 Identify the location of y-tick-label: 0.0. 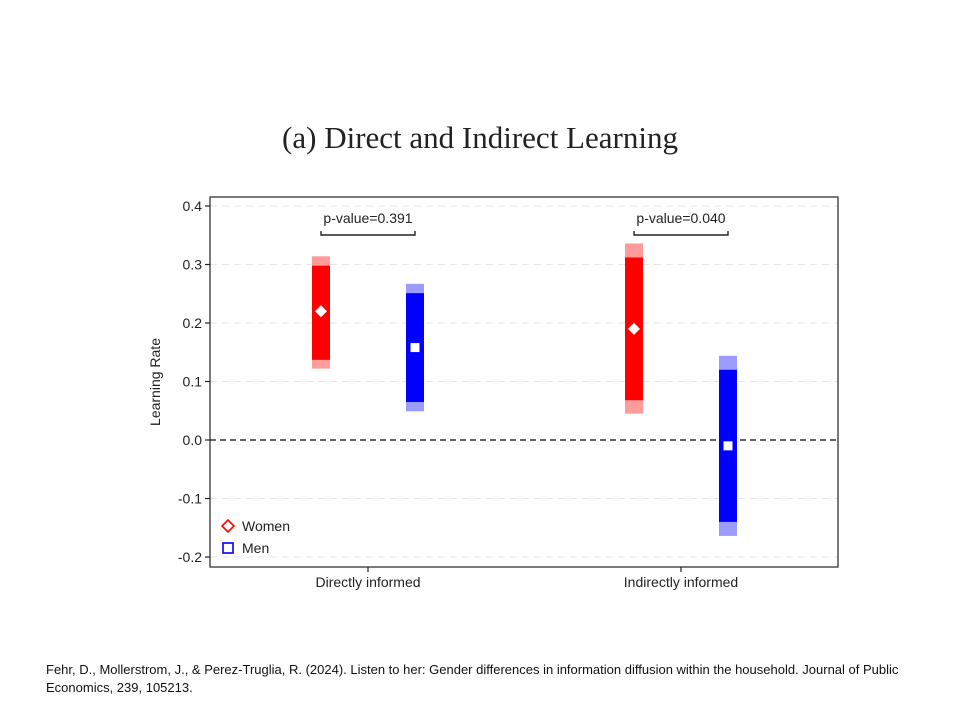
(193, 440).